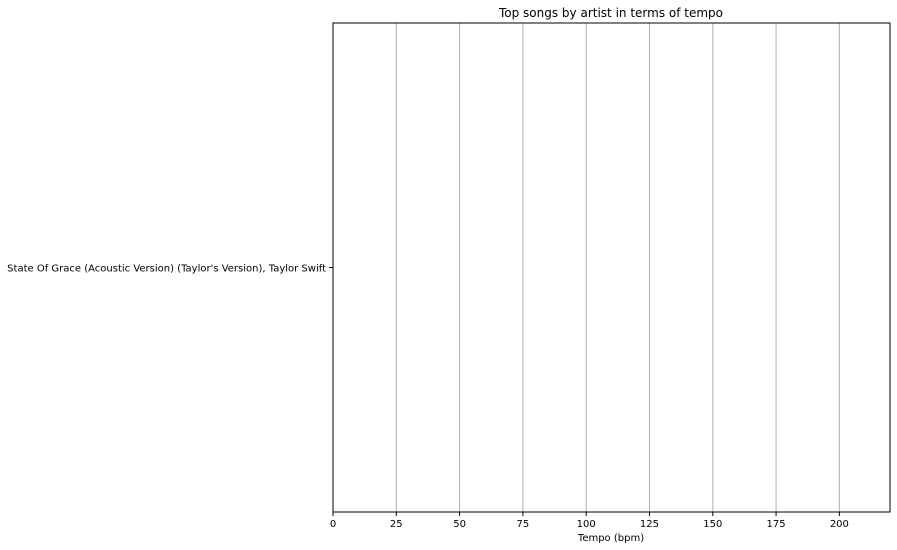  I want to click on x-tick-label: 150, so click(712, 524).